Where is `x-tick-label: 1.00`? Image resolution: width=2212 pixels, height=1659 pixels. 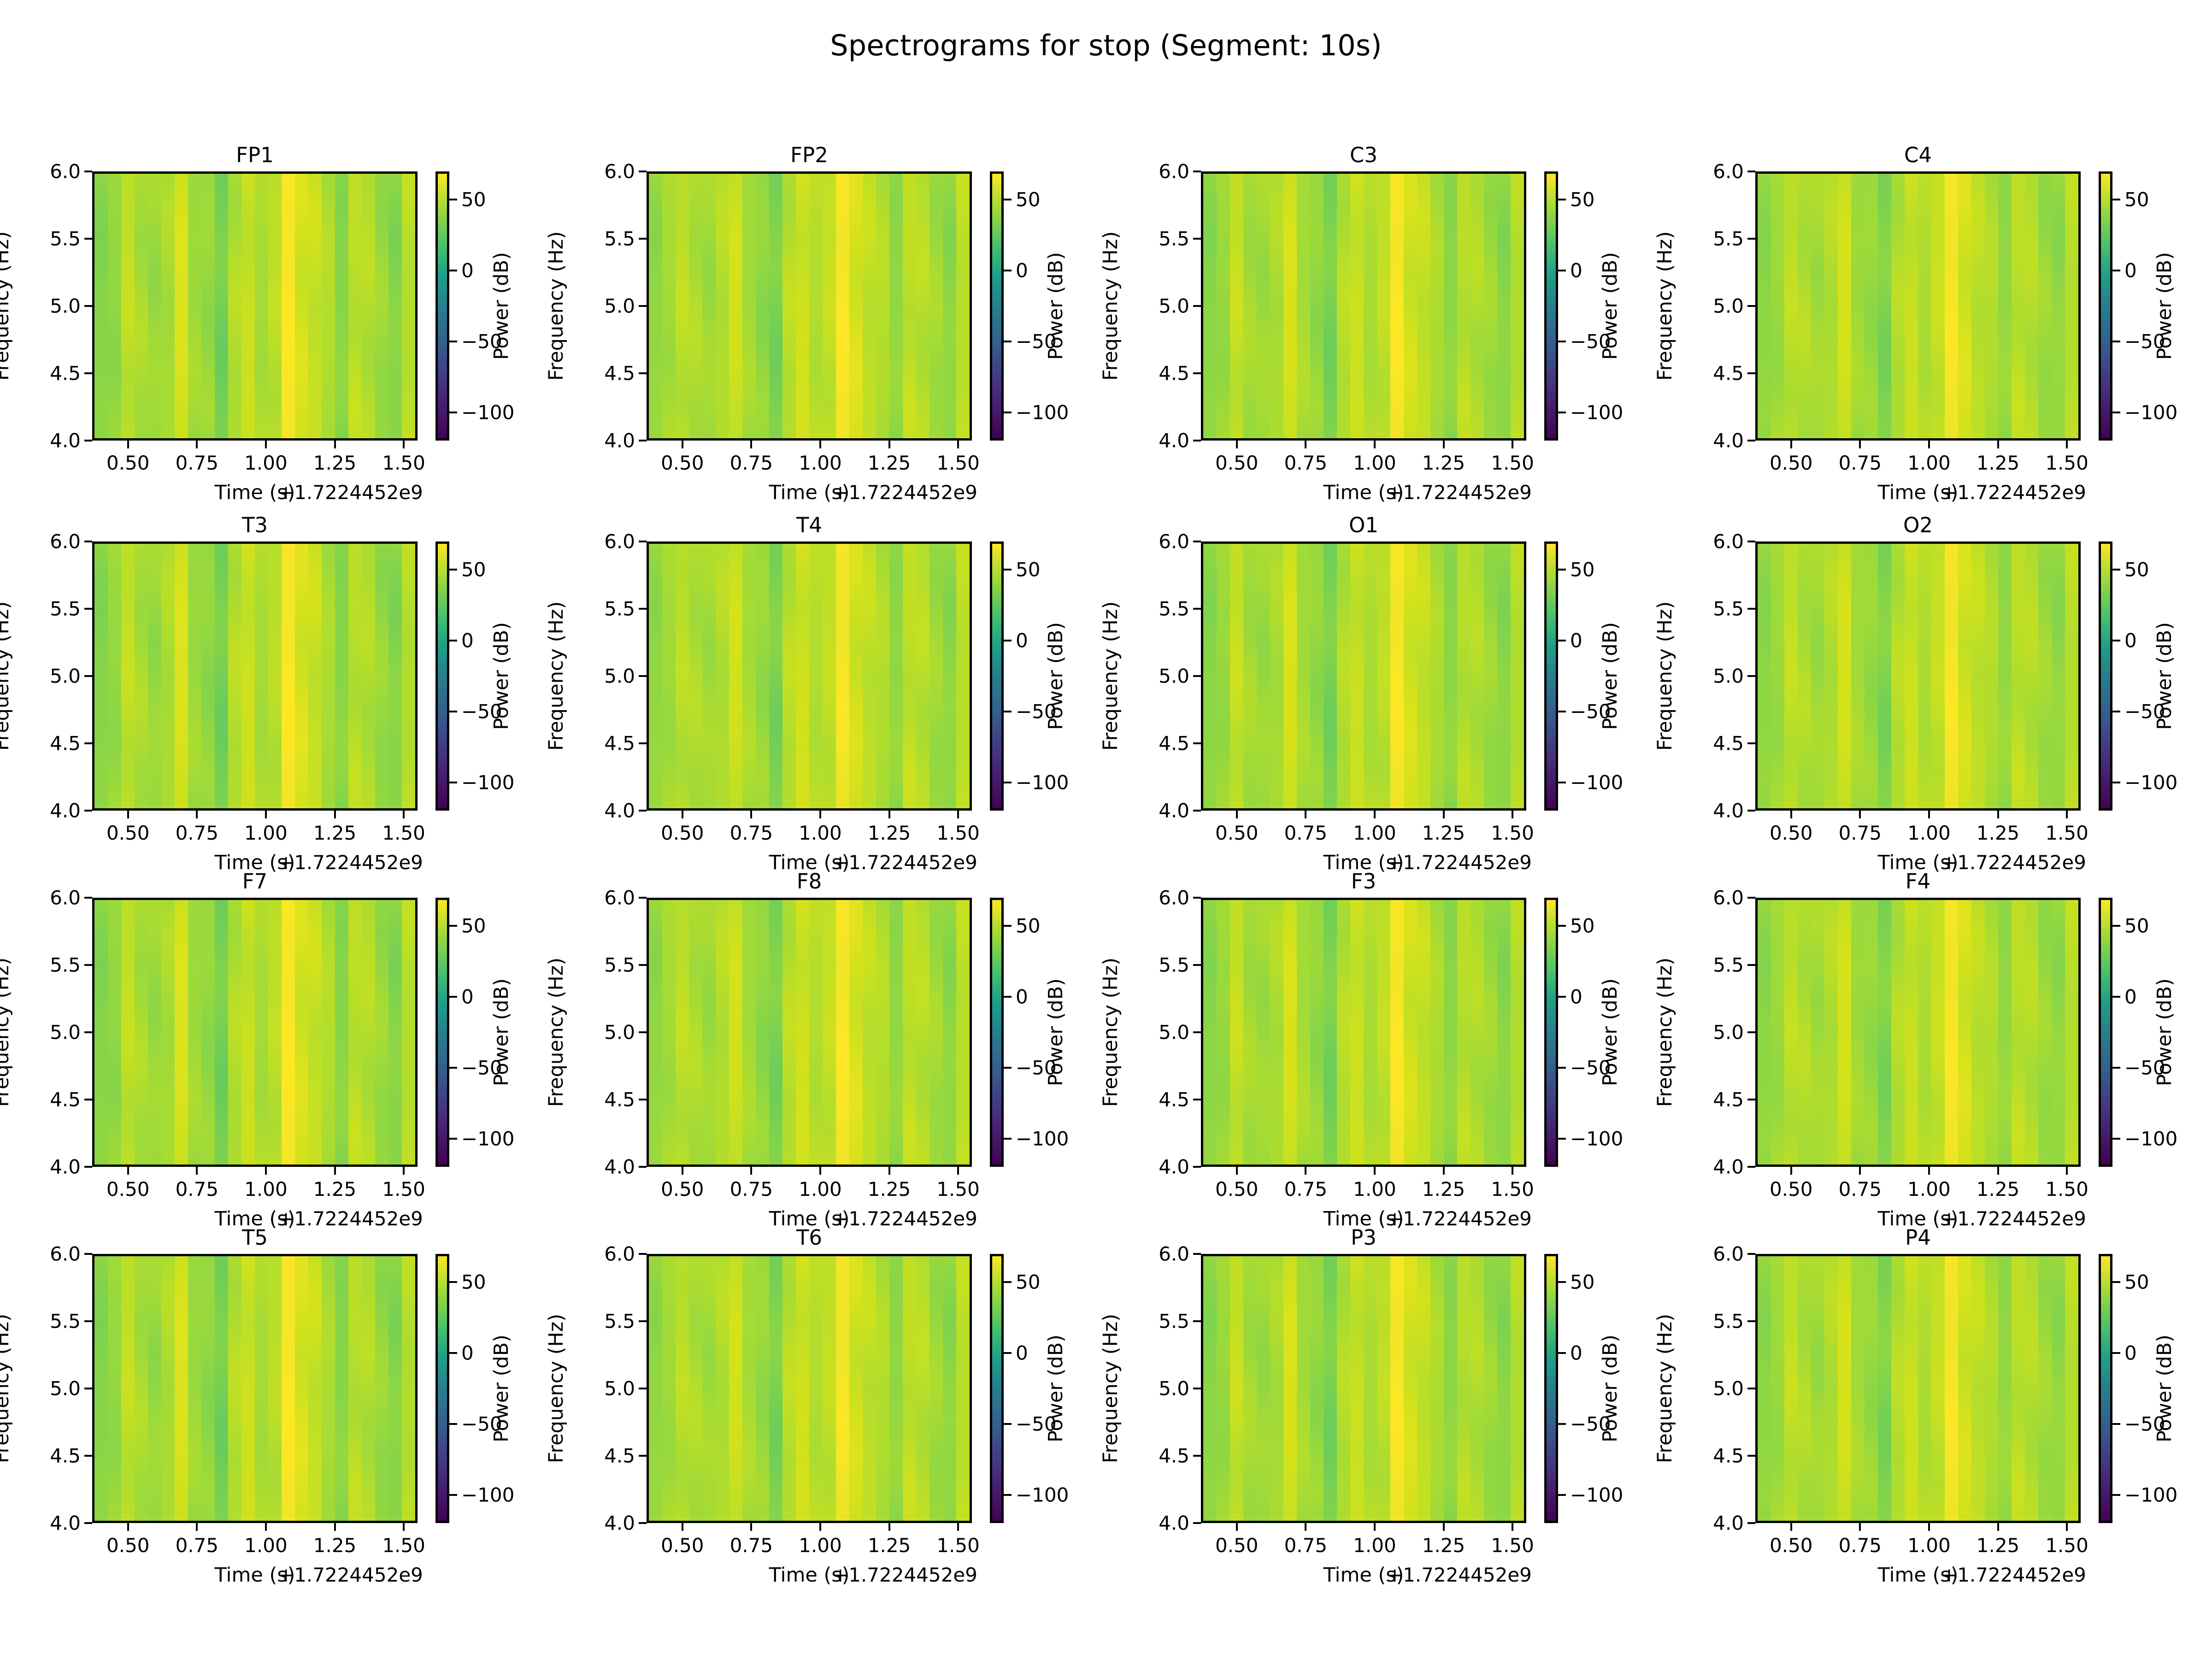 x-tick-label: 1.00 is located at coordinates (1929, 1189).